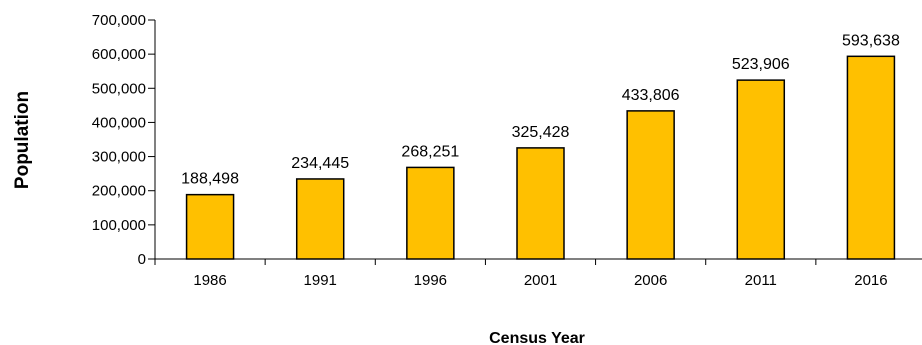 This screenshot has width=922, height=345. What do you see at coordinates (430, 151) in the screenshot?
I see `data-label-1996: 268,251` at bounding box center [430, 151].